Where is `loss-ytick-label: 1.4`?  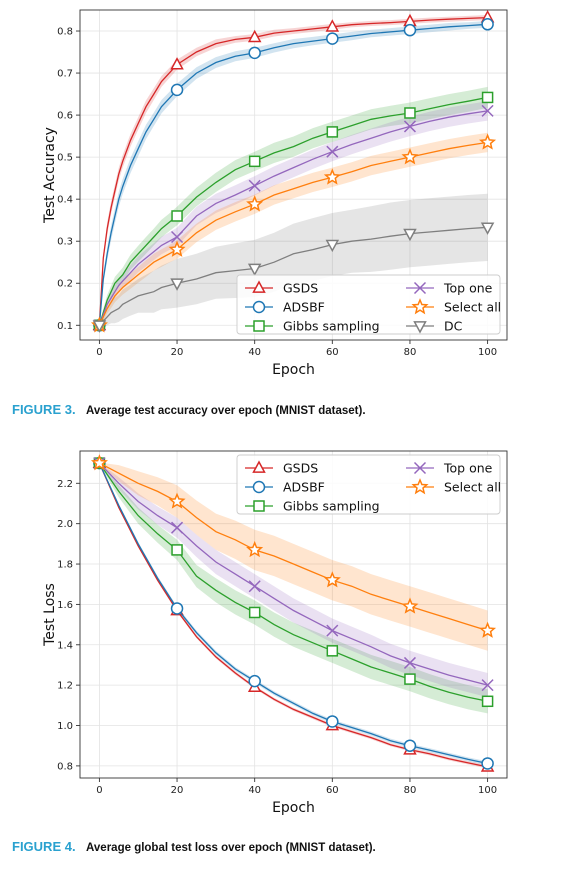 loss-ytick-label: 1.4 is located at coordinates (65, 645).